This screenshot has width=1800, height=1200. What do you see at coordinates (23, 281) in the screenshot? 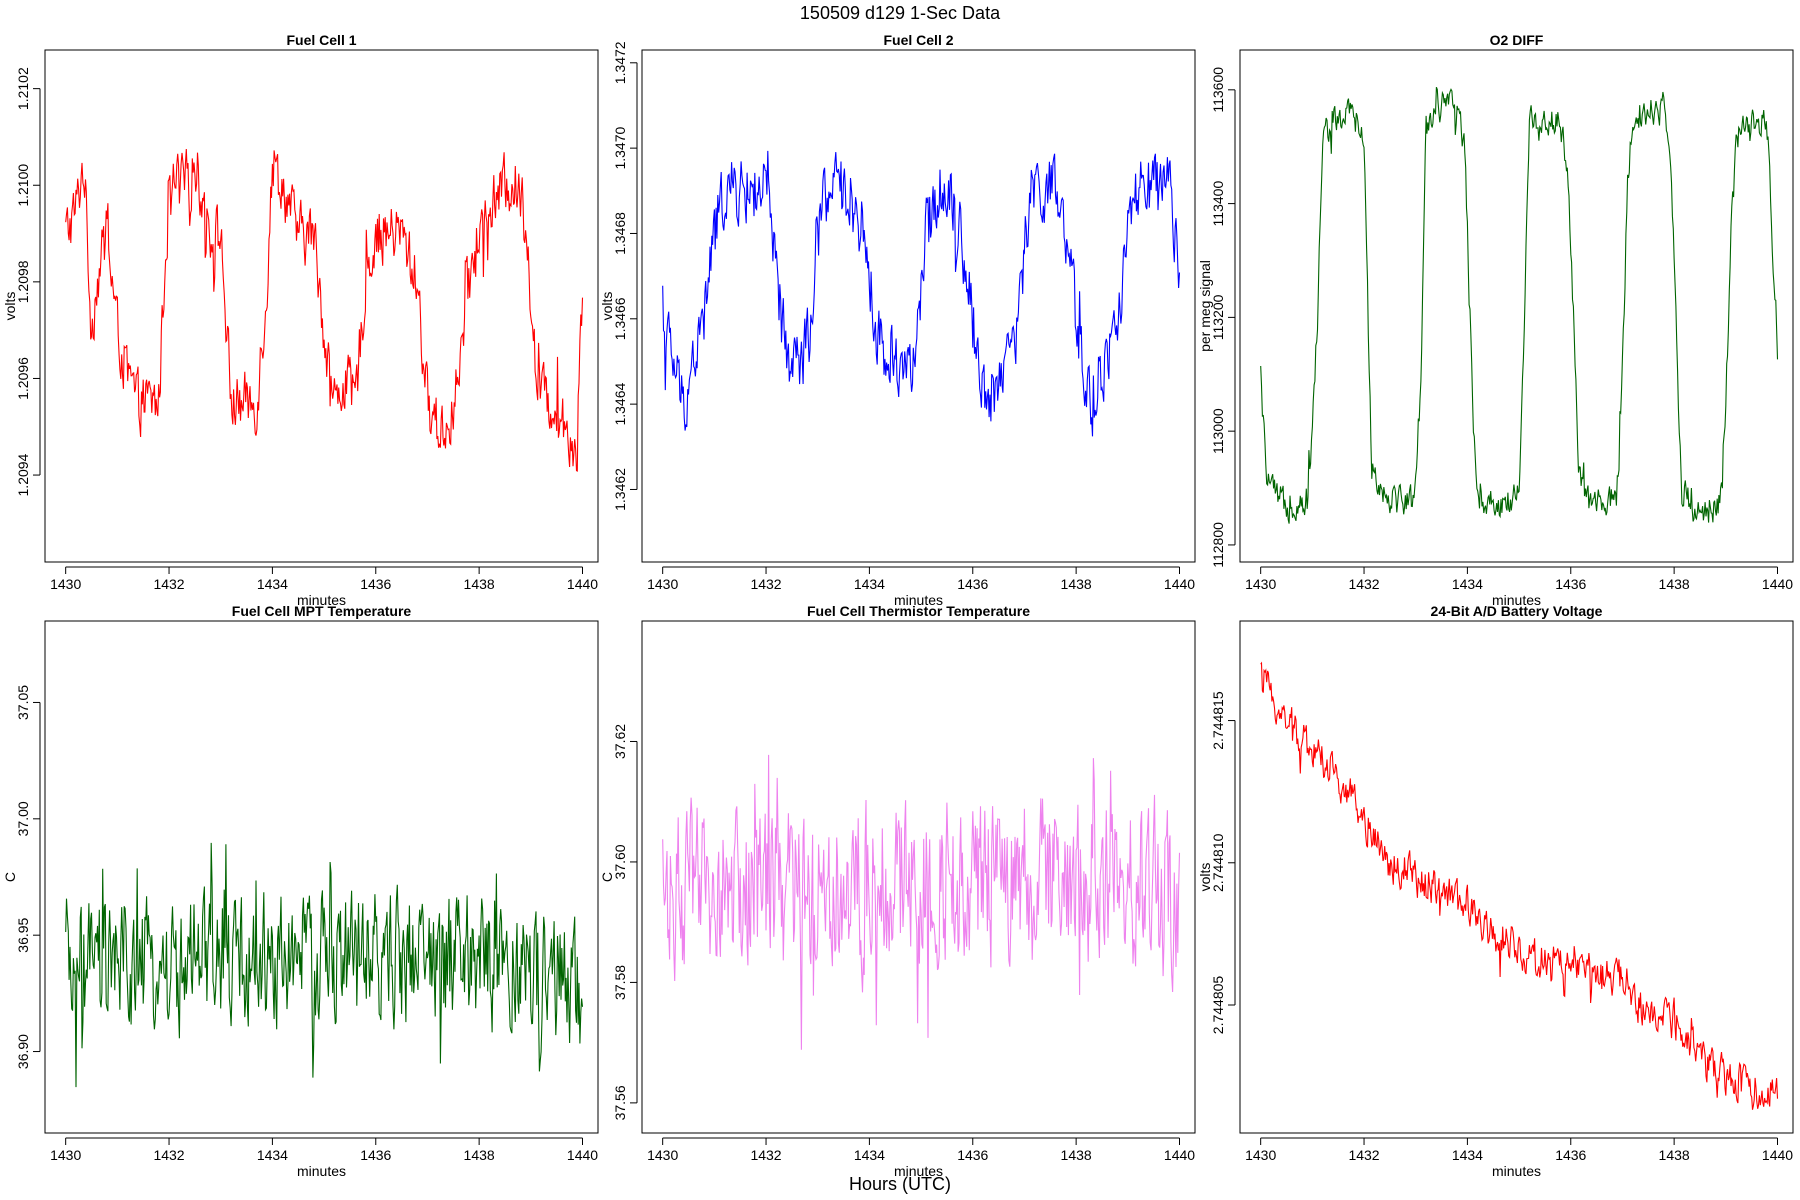
I see `y-tick-label: 1.2098` at bounding box center [23, 281].